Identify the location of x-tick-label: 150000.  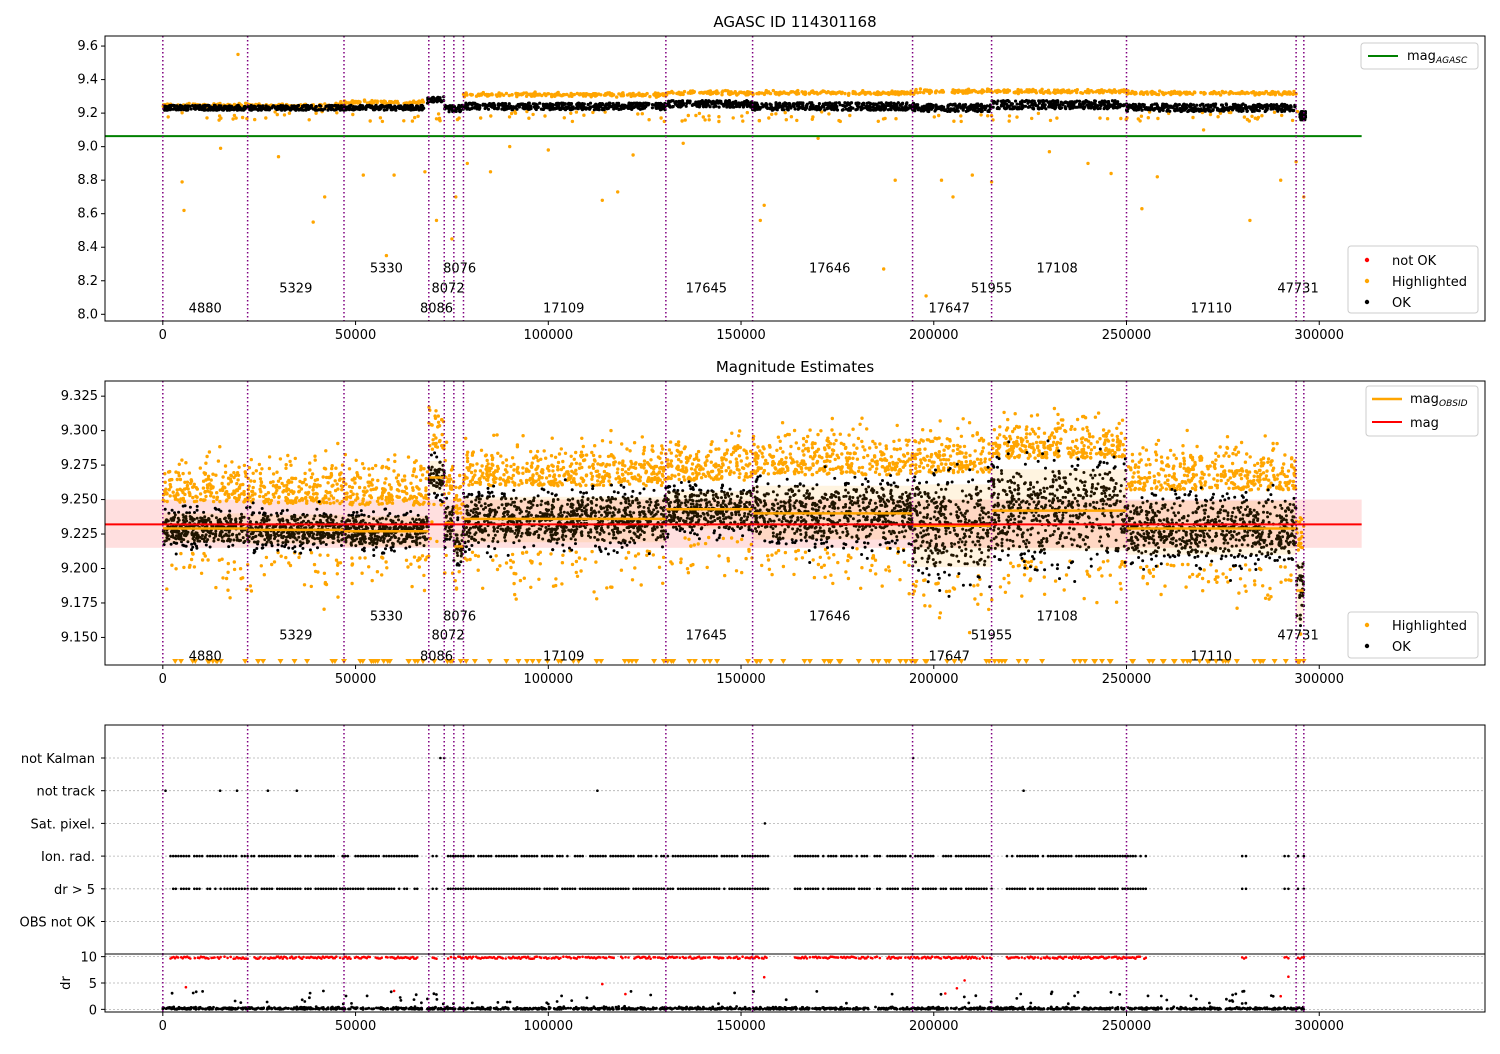
(741, 335).